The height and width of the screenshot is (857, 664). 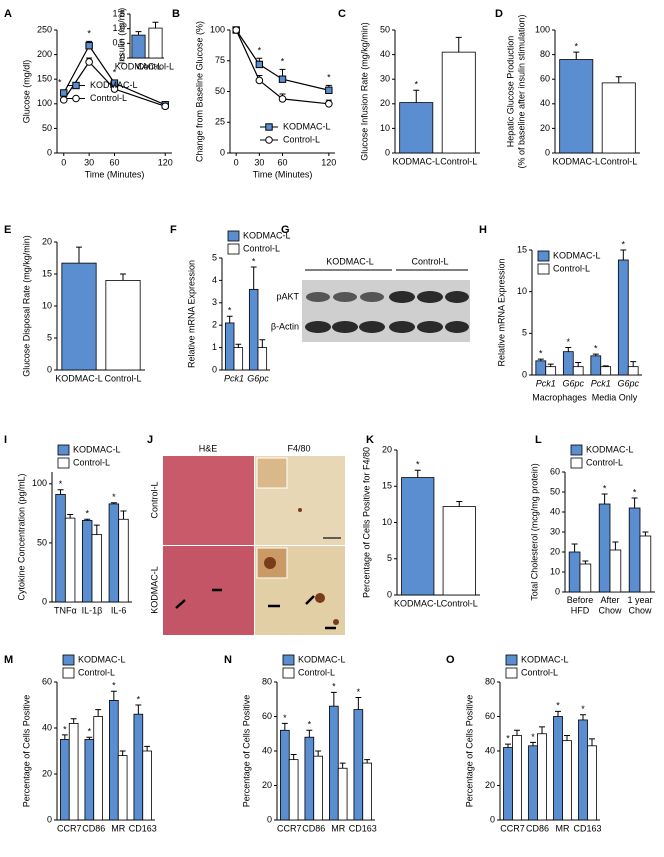 I want to click on x-tick-label: After Chow, so click(x=610, y=605).